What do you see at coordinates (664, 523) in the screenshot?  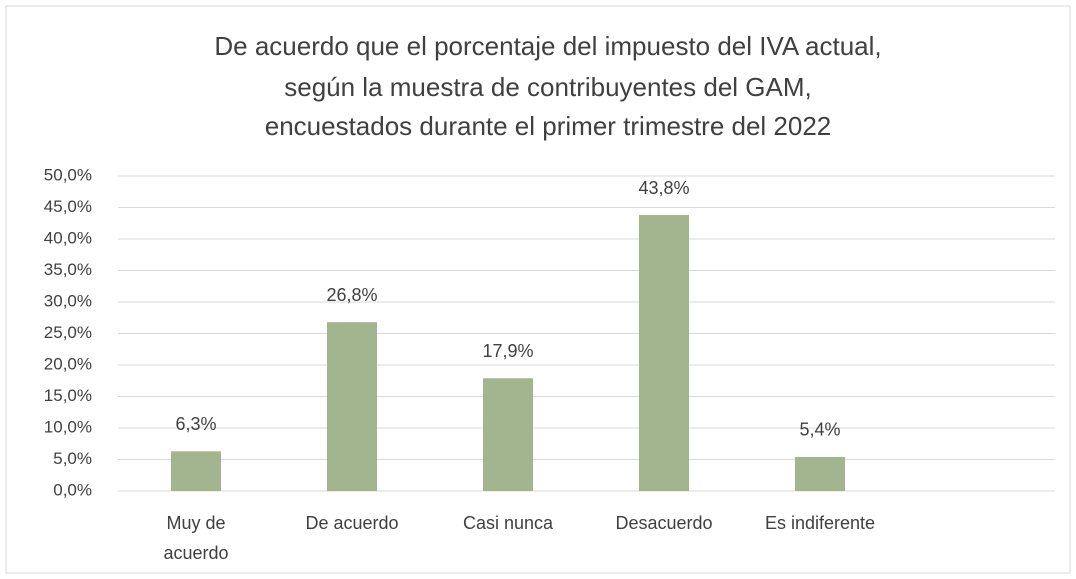 I see `x-tick-label: Desacuerdo` at bounding box center [664, 523].